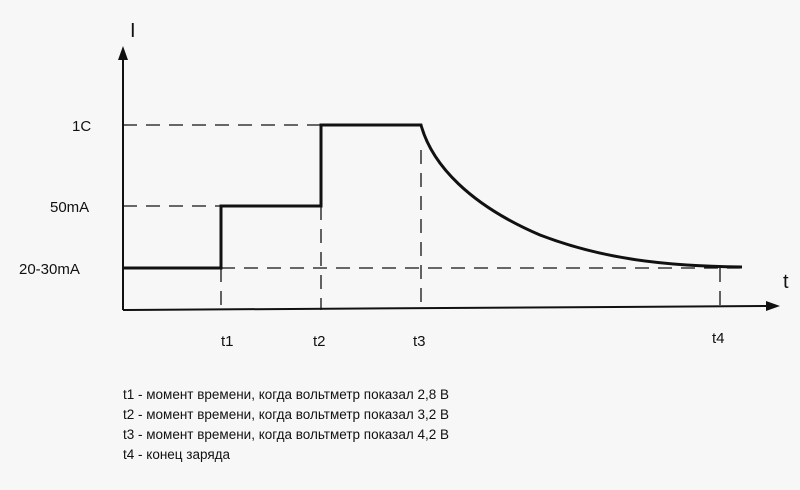  I want to click on x-axis-arrow, so click(773, 306).